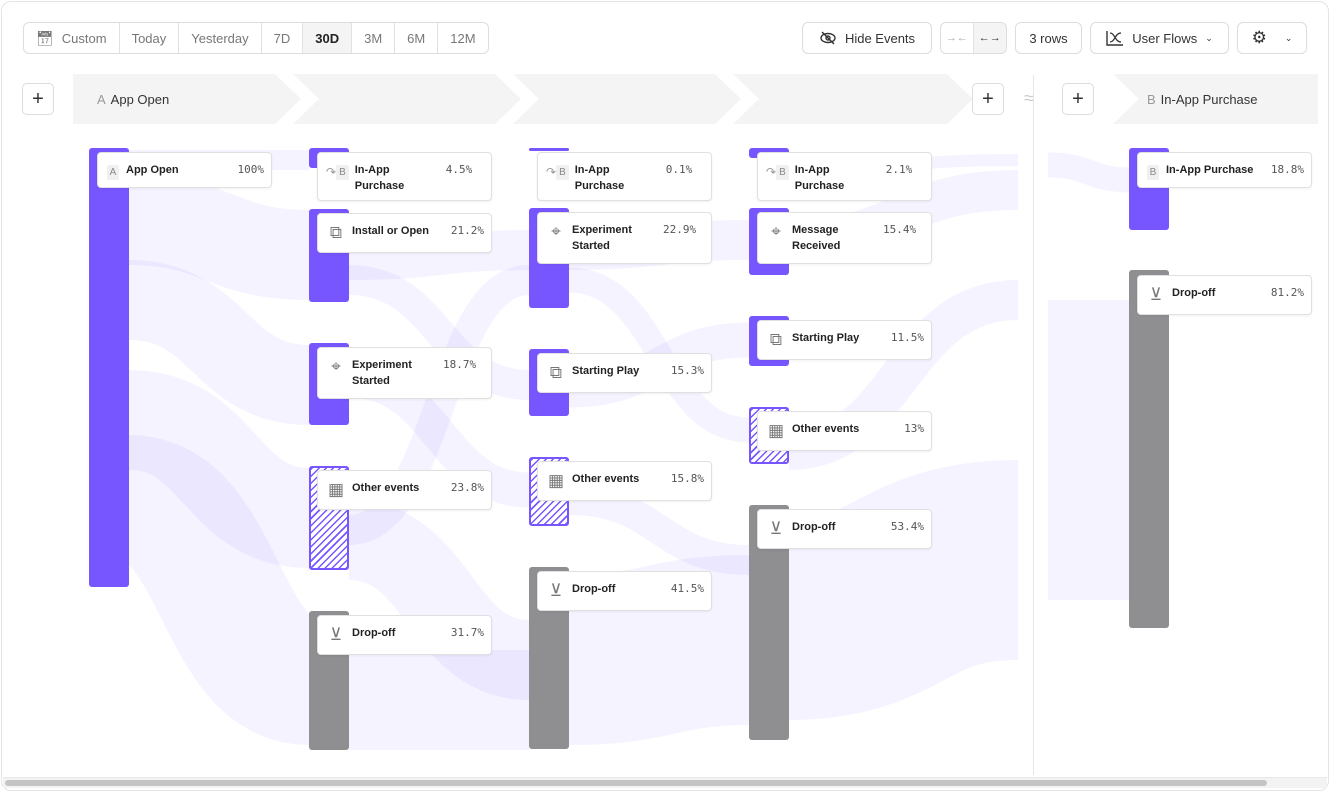 Image resolution: width=1332 pixels, height=794 pixels. I want to click on flow-node-card: ⌖ Experiment Started 22.9%, so click(624, 238).